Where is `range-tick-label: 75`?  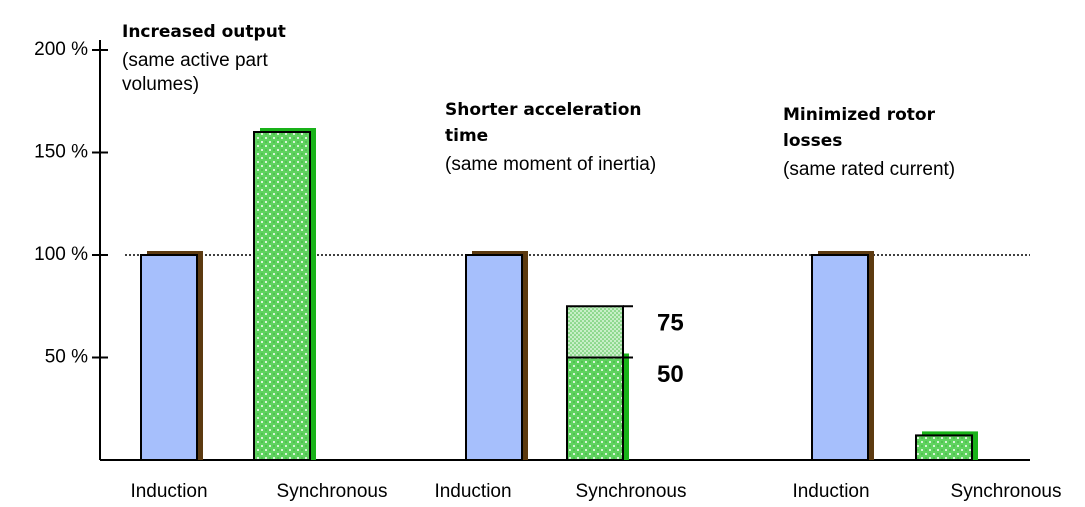
range-tick-label: 75 is located at coordinates (670, 323).